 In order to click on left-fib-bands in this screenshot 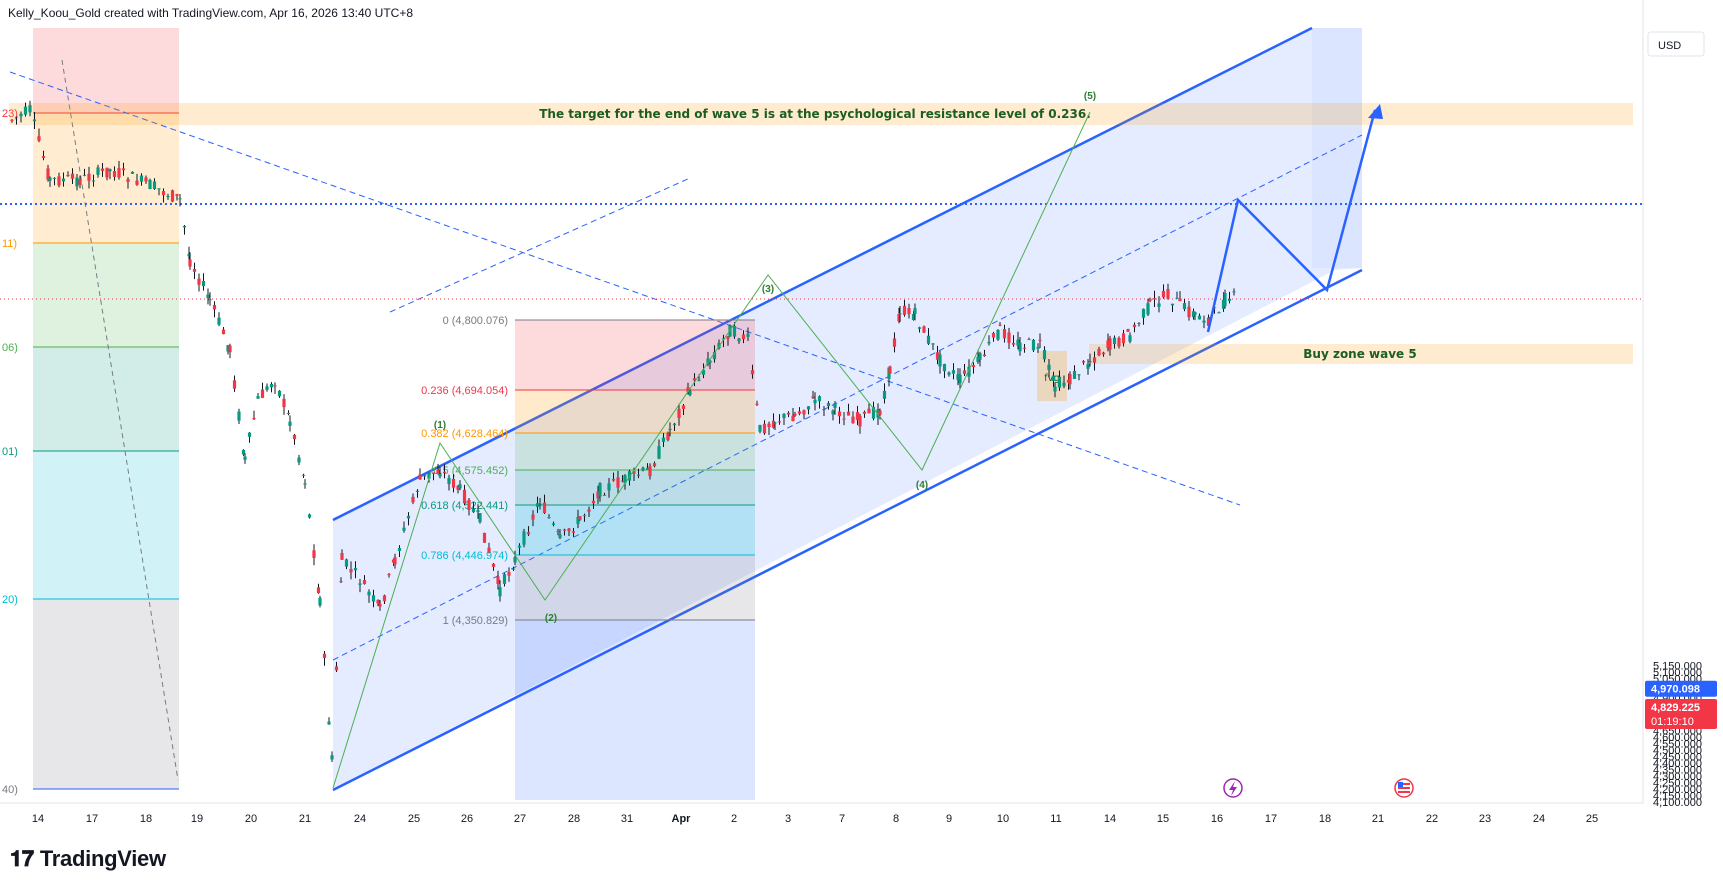, I will do `click(106, 409)`.